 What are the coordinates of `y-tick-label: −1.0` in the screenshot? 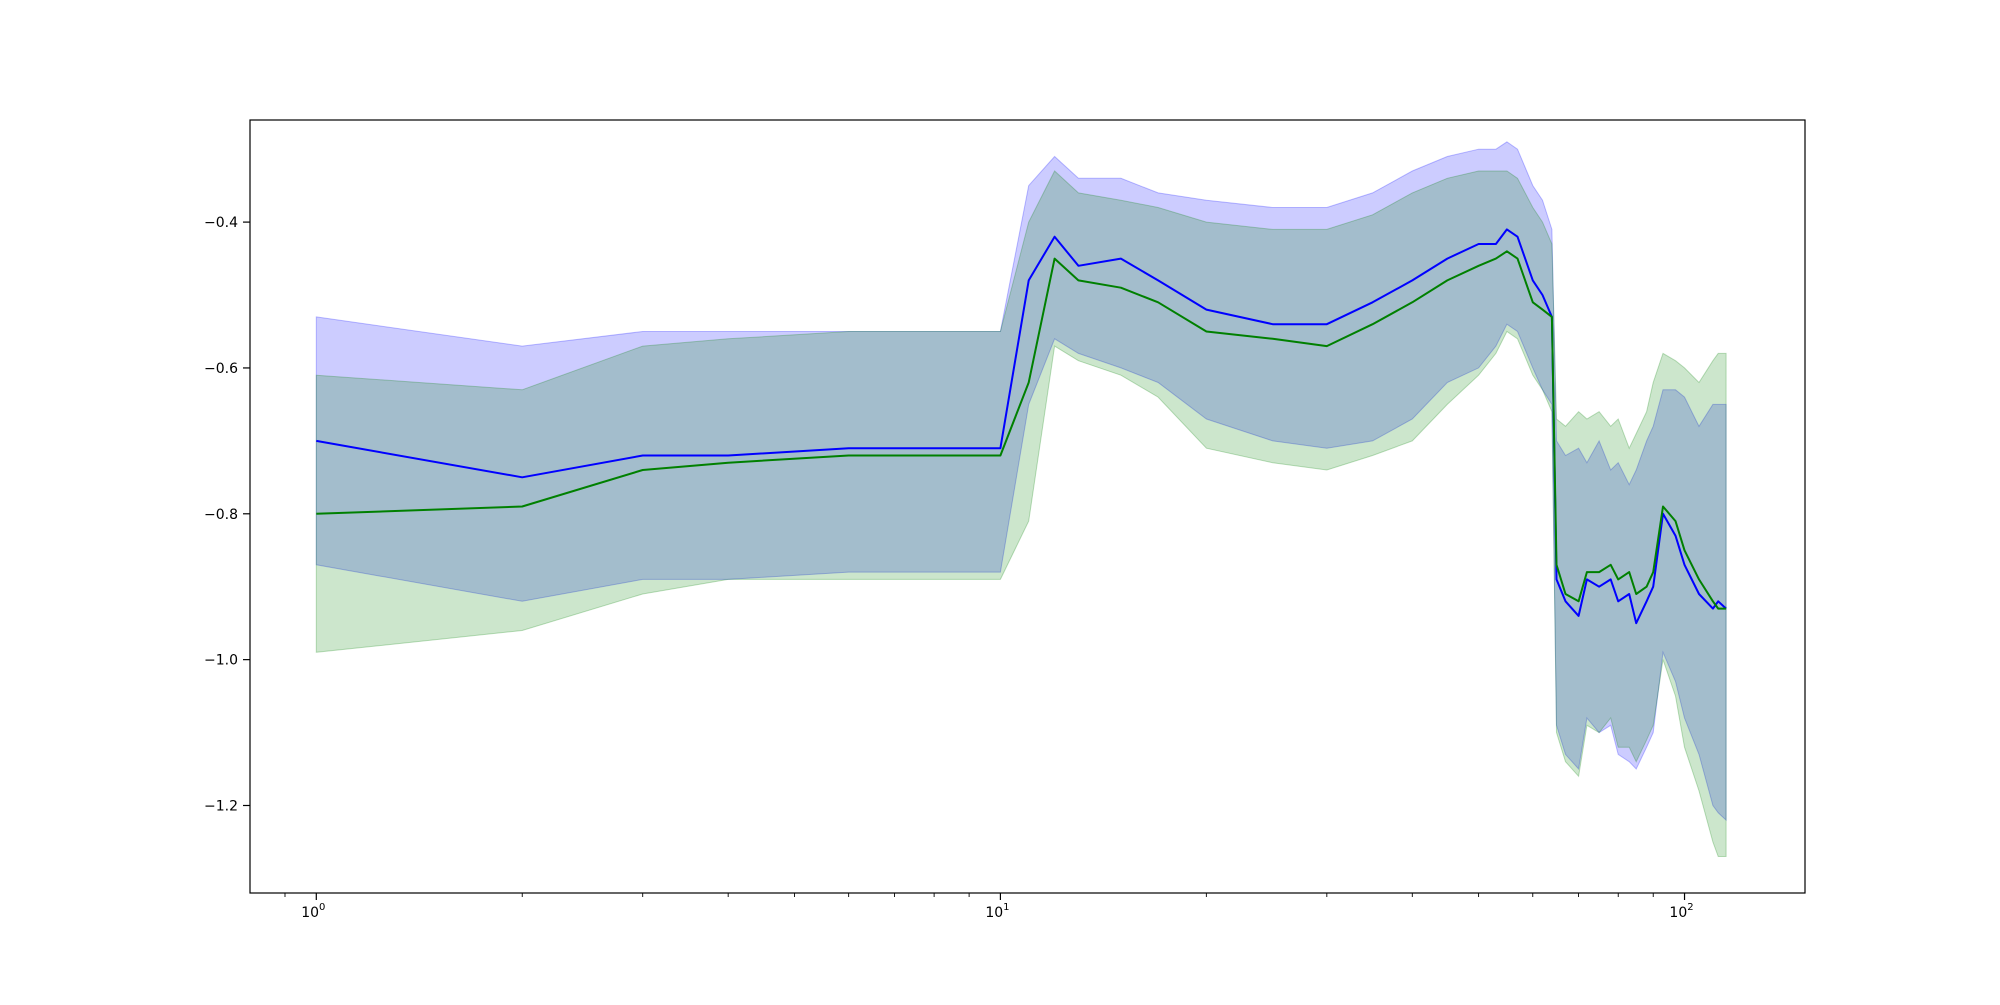 It's located at (221, 661).